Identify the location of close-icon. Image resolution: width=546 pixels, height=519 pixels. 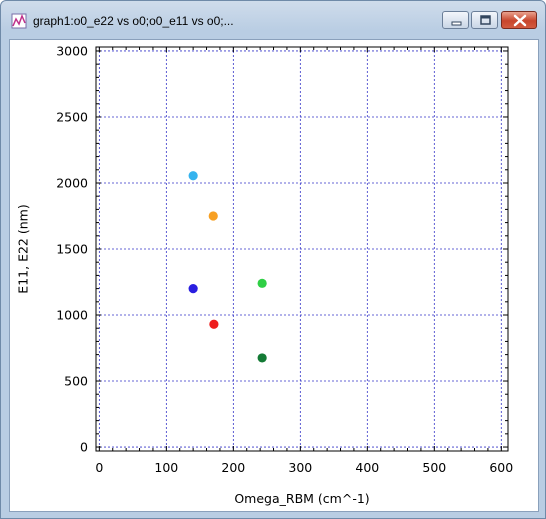
(520, 20).